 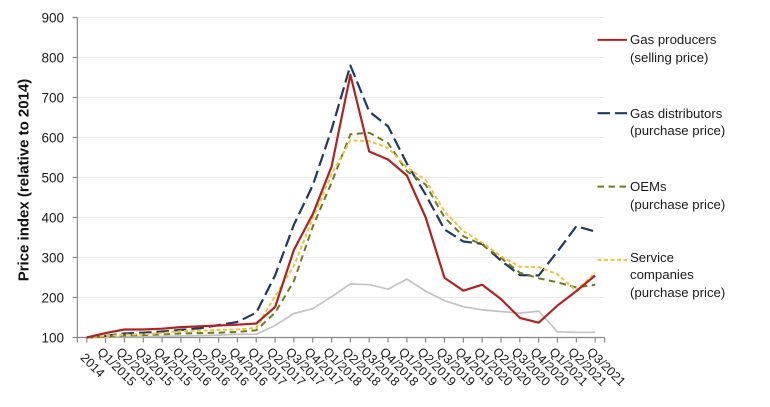 What do you see at coordinates (52, 17) in the screenshot?
I see `svg-text: 900` at bounding box center [52, 17].